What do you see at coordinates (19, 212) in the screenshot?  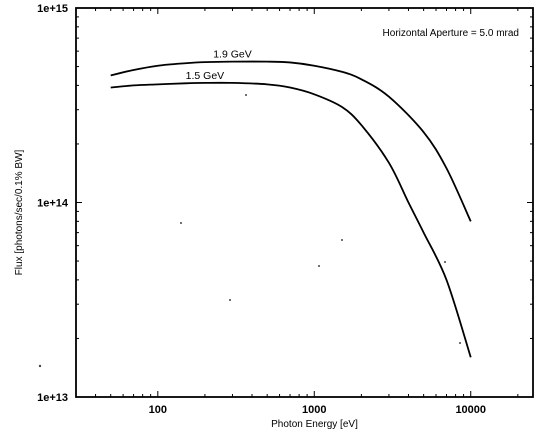 I see `y-axis-label: Flux [photons/sec/0.1% BW]` at bounding box center [19, 212].